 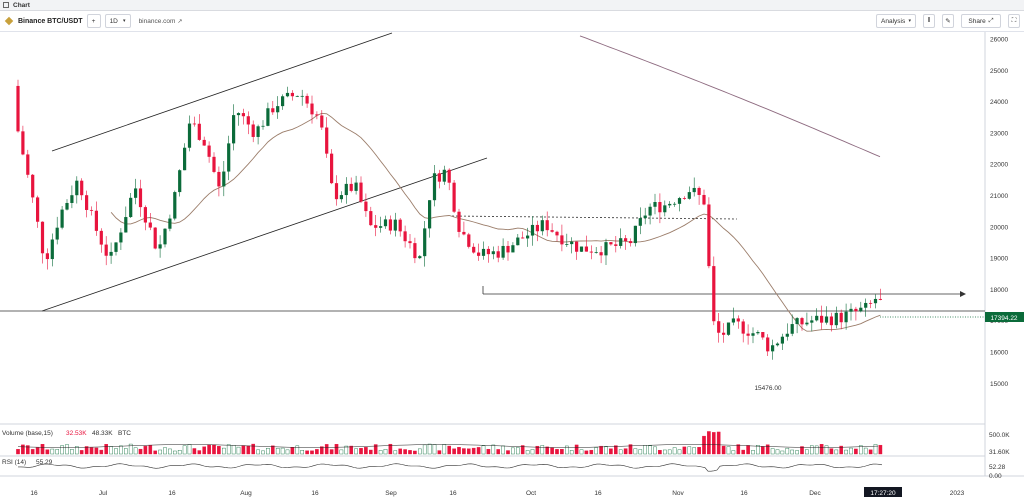 I want to click on channel-lower-line, so click(x=264, y=234).